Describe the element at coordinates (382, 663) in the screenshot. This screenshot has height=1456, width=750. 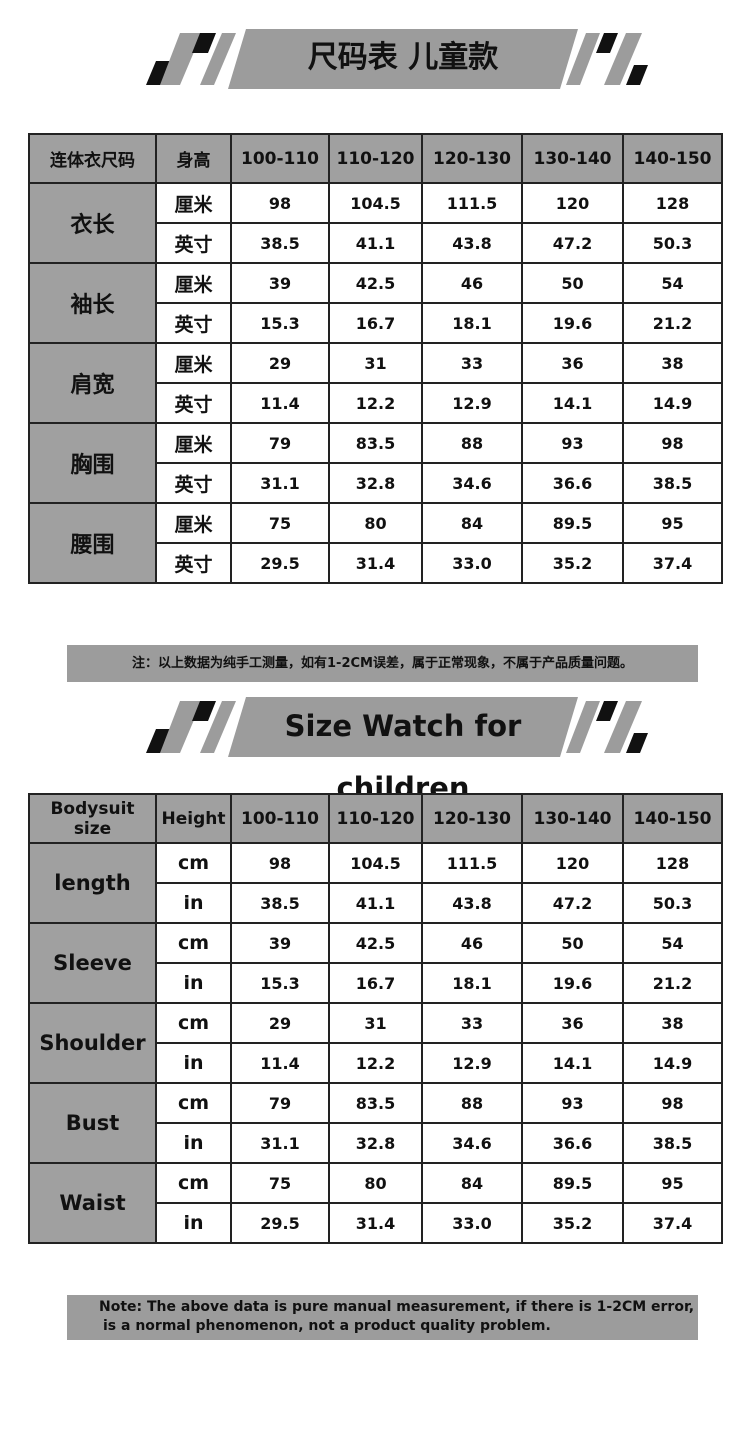
I see `cn-note: 注：以上数据为纯手工测量，如有1-2CM误差，属于正常现象，不属于产品质量问题。` at that location.